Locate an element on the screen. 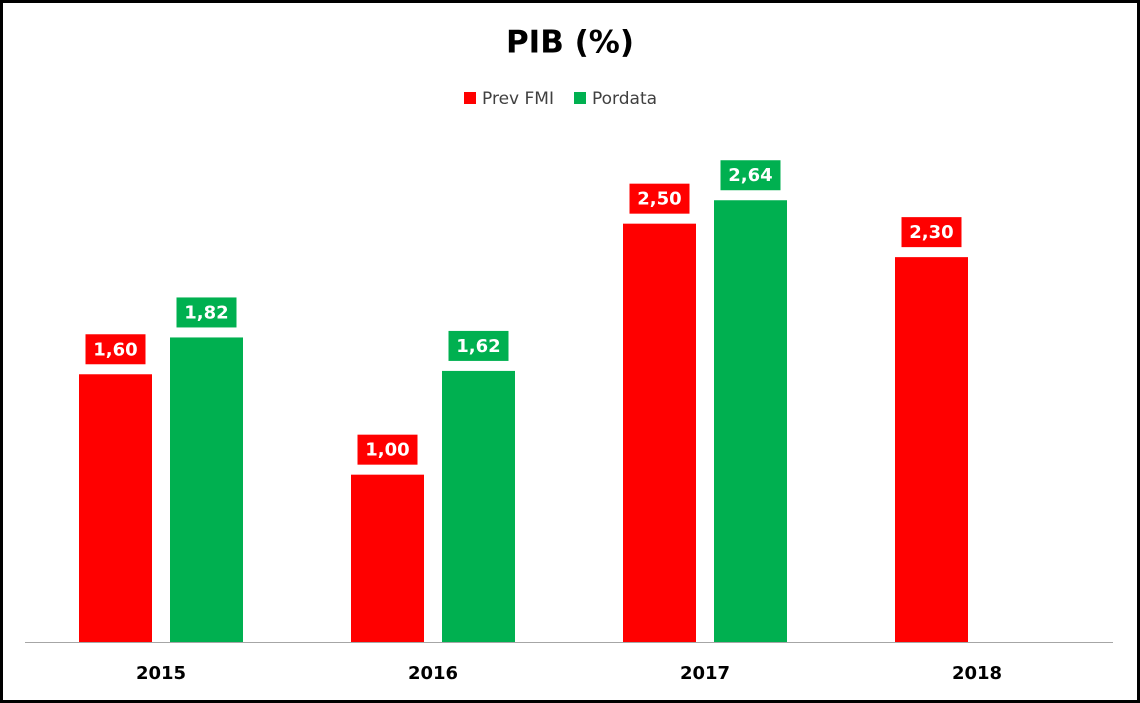 This screenshot has height=703, width=1140. data-label: 1,62 is located at coordinates (478, 346).